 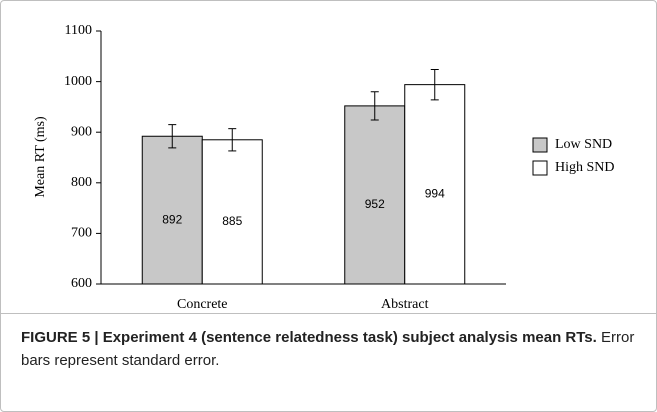 I want to click on x-tick-label: Abstract, so click(x=405, y=304).